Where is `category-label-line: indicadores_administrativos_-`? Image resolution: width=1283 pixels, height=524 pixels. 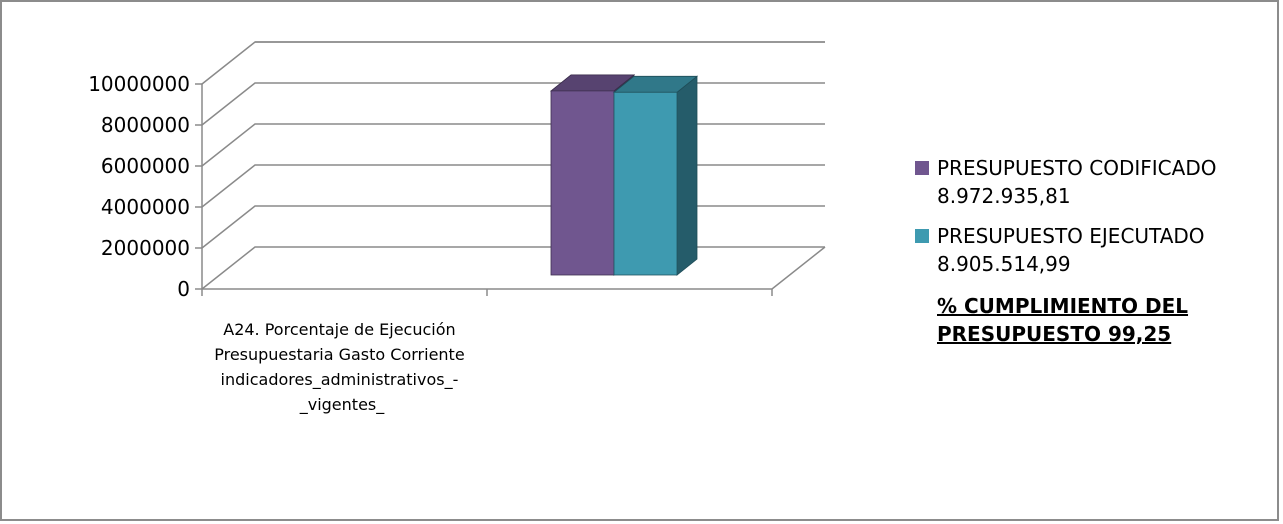 category-label-line: indicadores_administrativos_- is located at coordinates (340, 380).